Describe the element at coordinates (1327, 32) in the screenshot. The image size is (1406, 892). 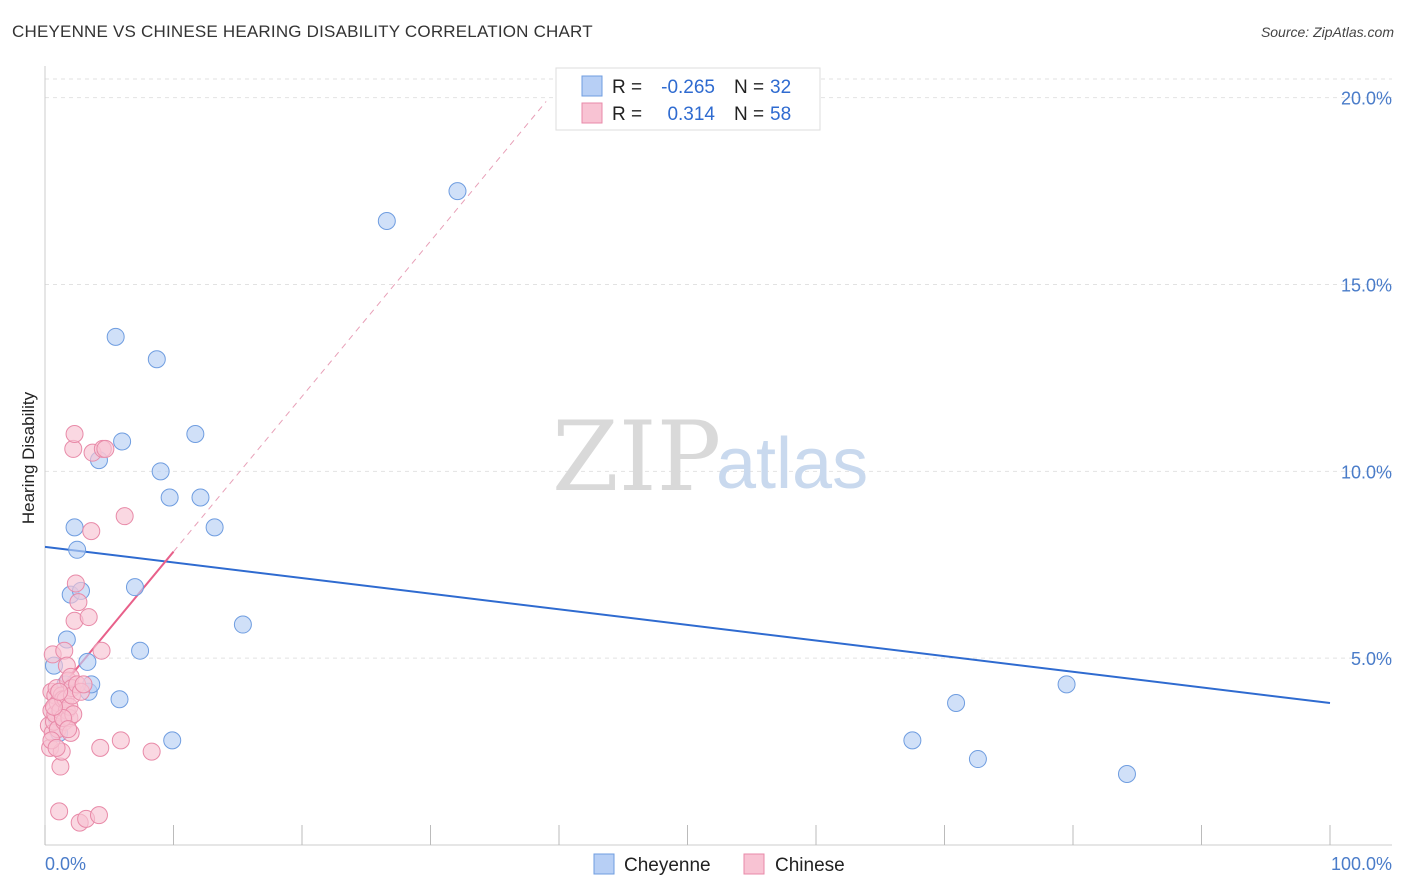
I see `chart-source: Source: ZipAtlas.com` at that location.